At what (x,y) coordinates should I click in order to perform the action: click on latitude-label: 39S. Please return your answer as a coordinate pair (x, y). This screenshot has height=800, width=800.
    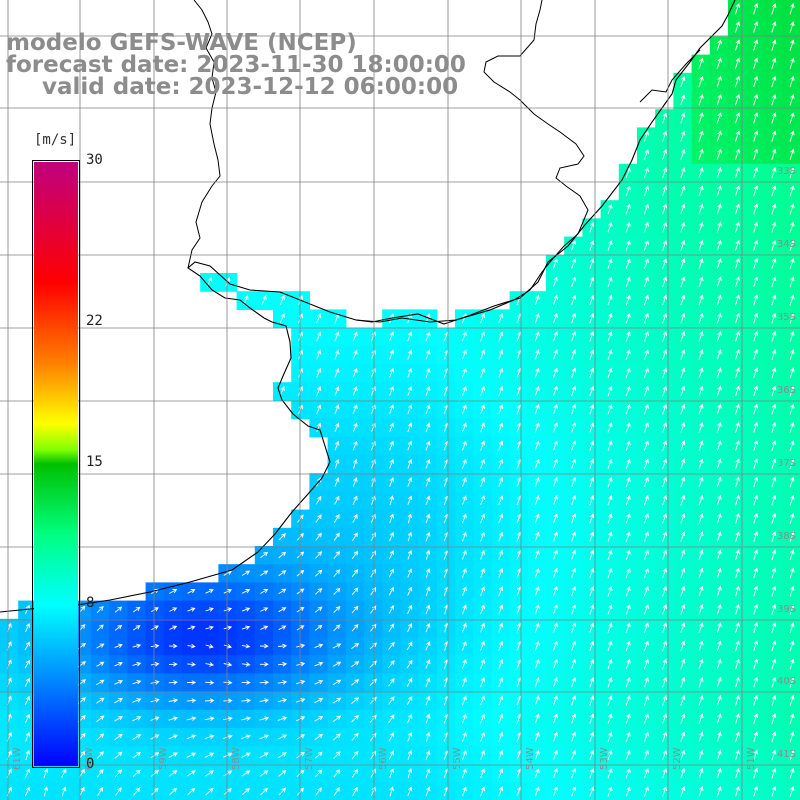
    Looking at the image, I should click on (786, 609).